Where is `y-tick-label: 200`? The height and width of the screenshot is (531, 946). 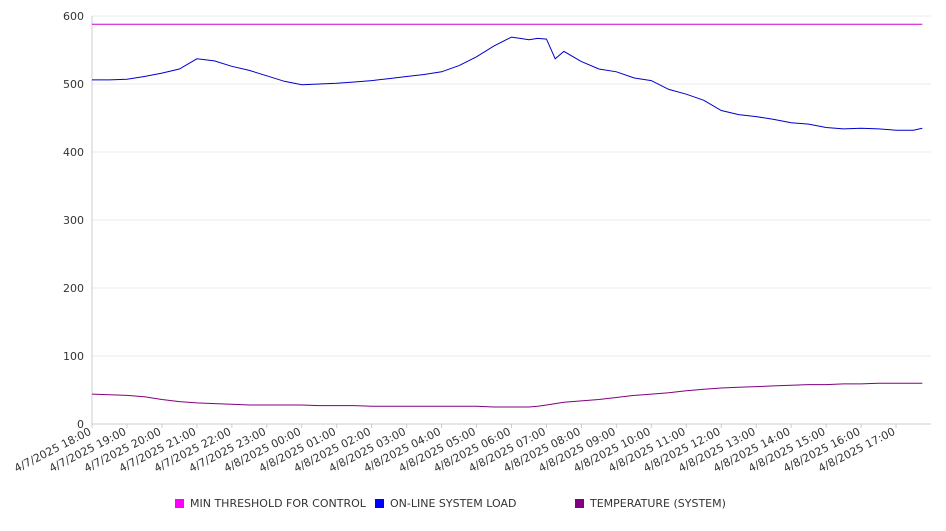 y-tick-label: 200 is located at coordinates (73, 288).